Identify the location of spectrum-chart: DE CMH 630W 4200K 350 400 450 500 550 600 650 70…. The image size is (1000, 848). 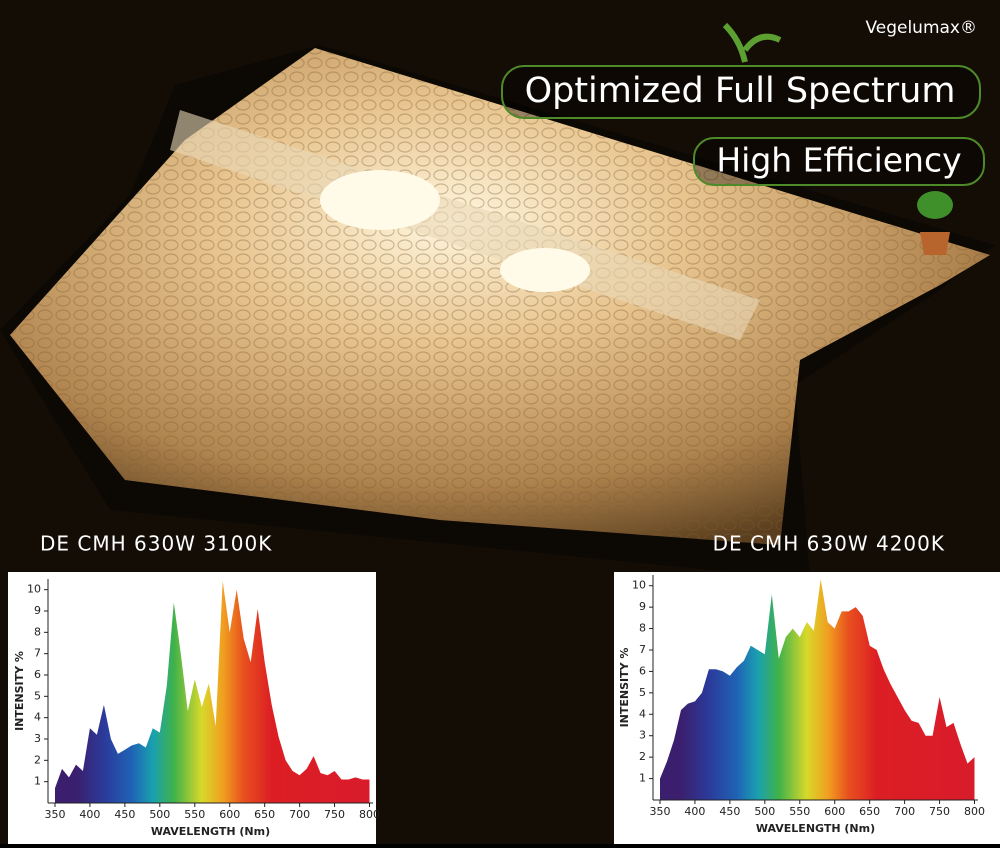
(807, 688).